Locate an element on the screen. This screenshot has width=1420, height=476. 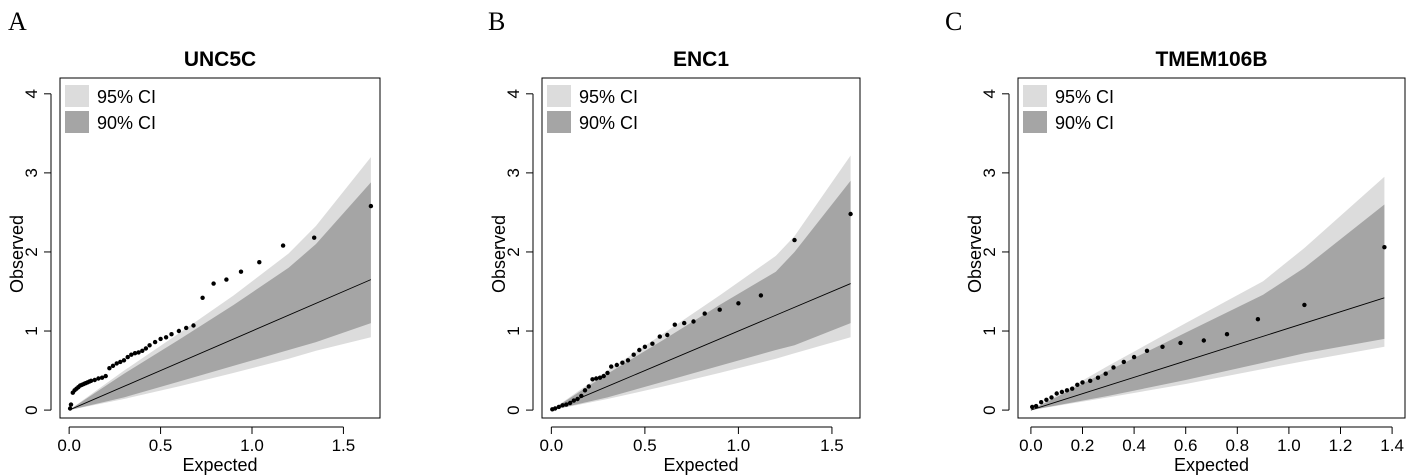
panel-letter: B is located at coordinates (496, 21).